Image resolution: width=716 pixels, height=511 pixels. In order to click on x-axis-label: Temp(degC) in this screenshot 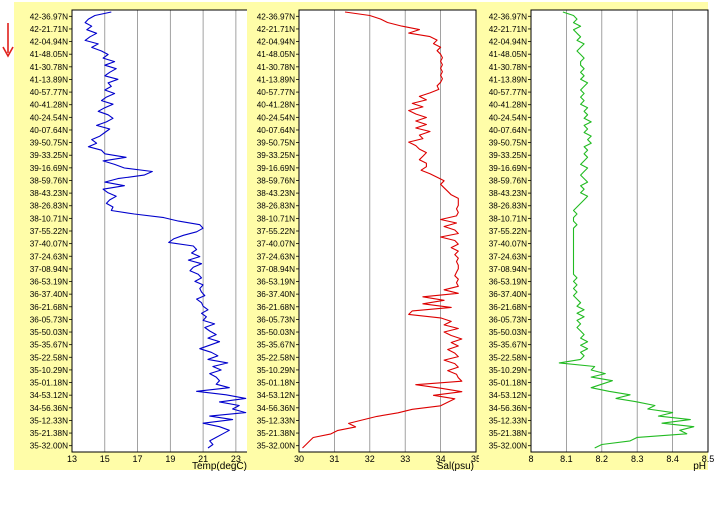, I will do `click(219, 466)`.